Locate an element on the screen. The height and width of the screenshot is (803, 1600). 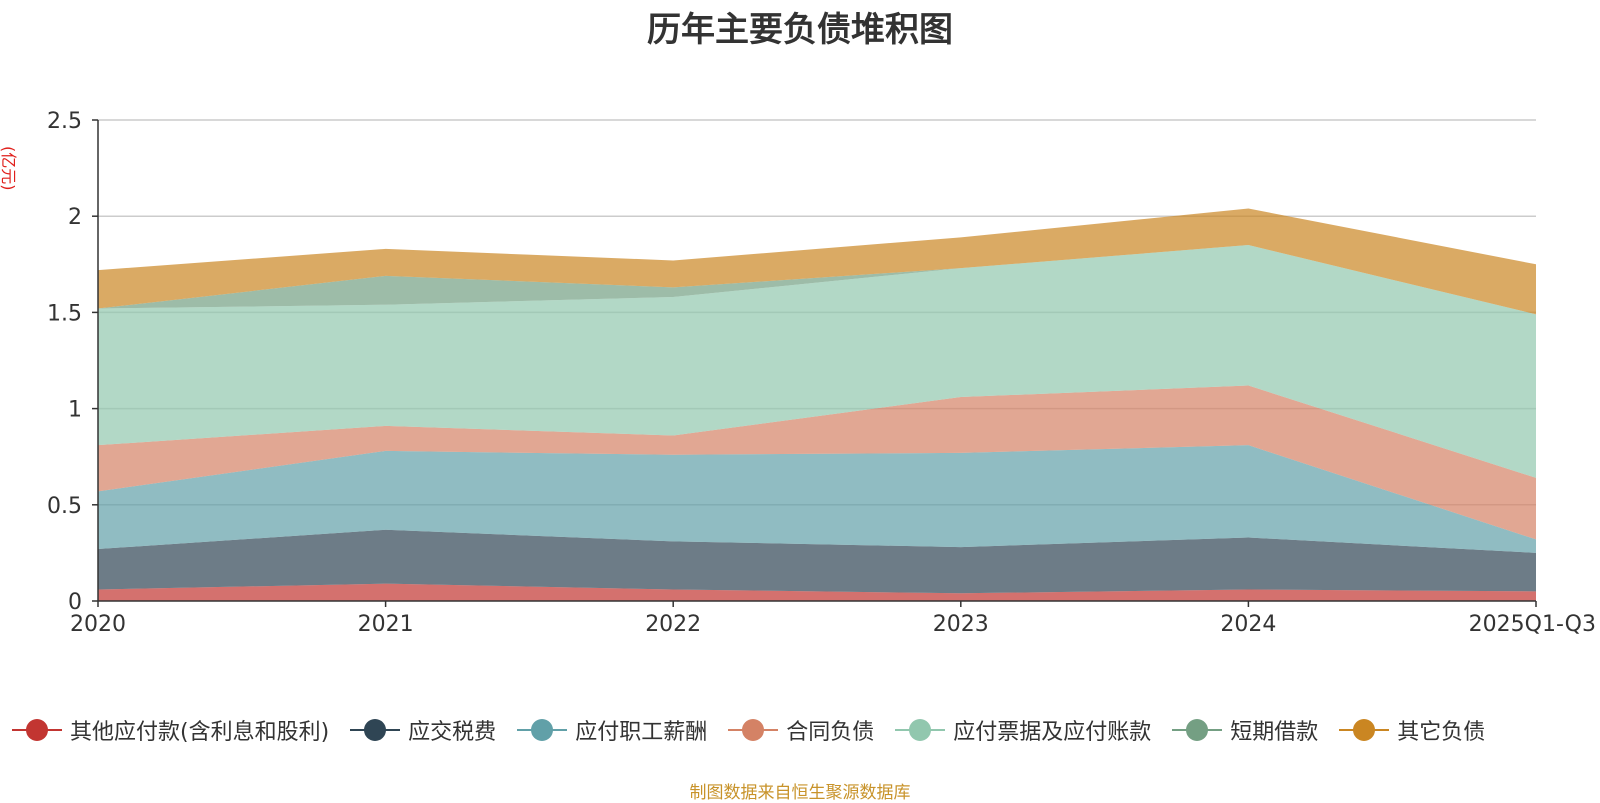
legend-label: 应付票据及应付账款 is located at coordinates (1052, 732).